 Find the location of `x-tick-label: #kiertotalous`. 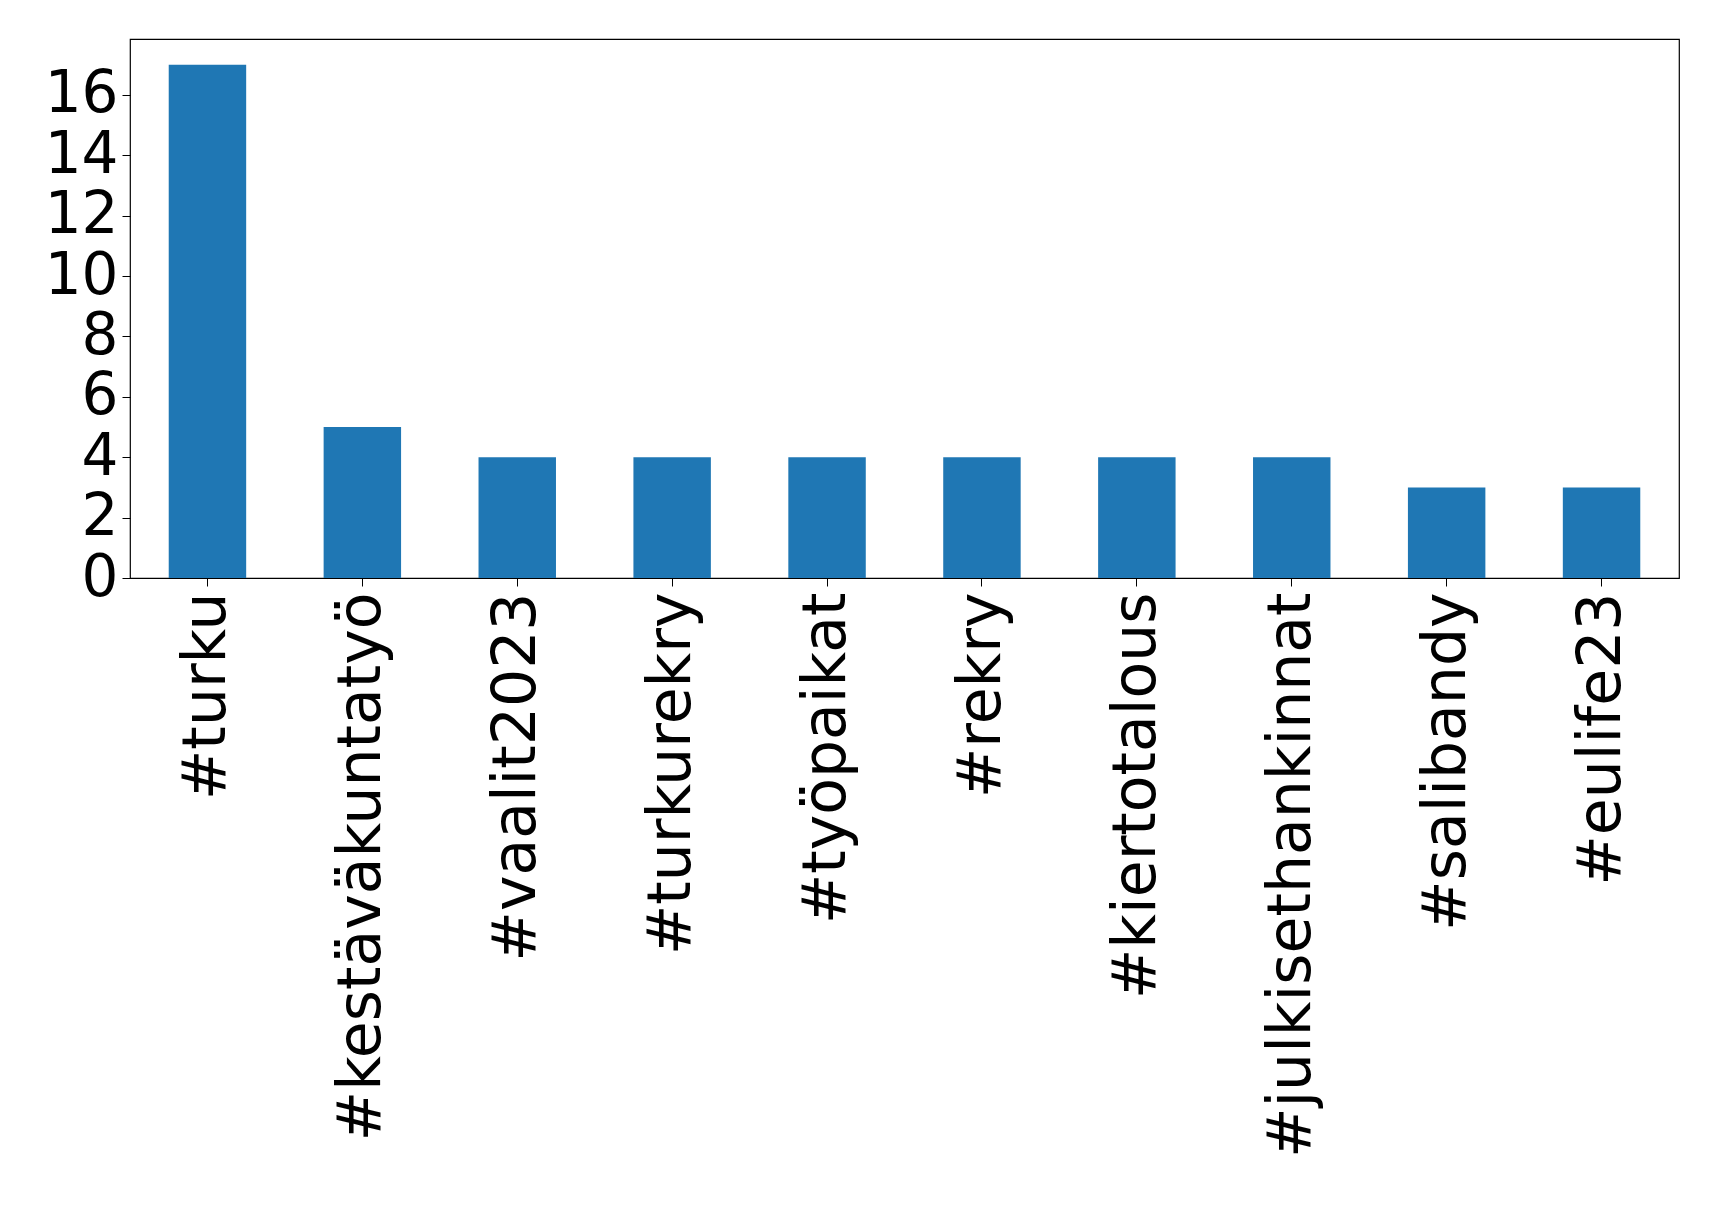

x-tick-label: #kiertotalous is located at coordinates (1133, 795).